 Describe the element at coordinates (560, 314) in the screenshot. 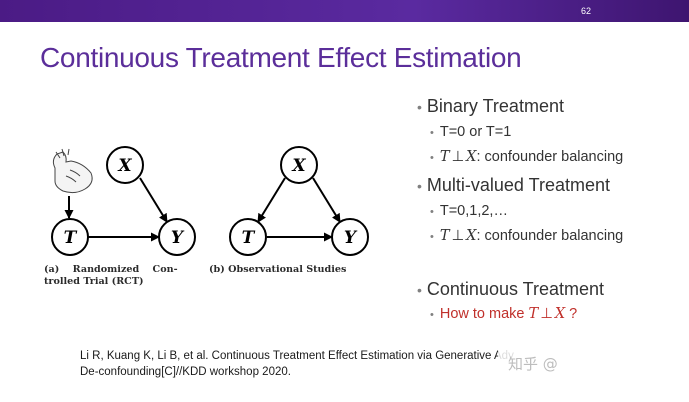

I see `continuous-question-x: X` at that location.